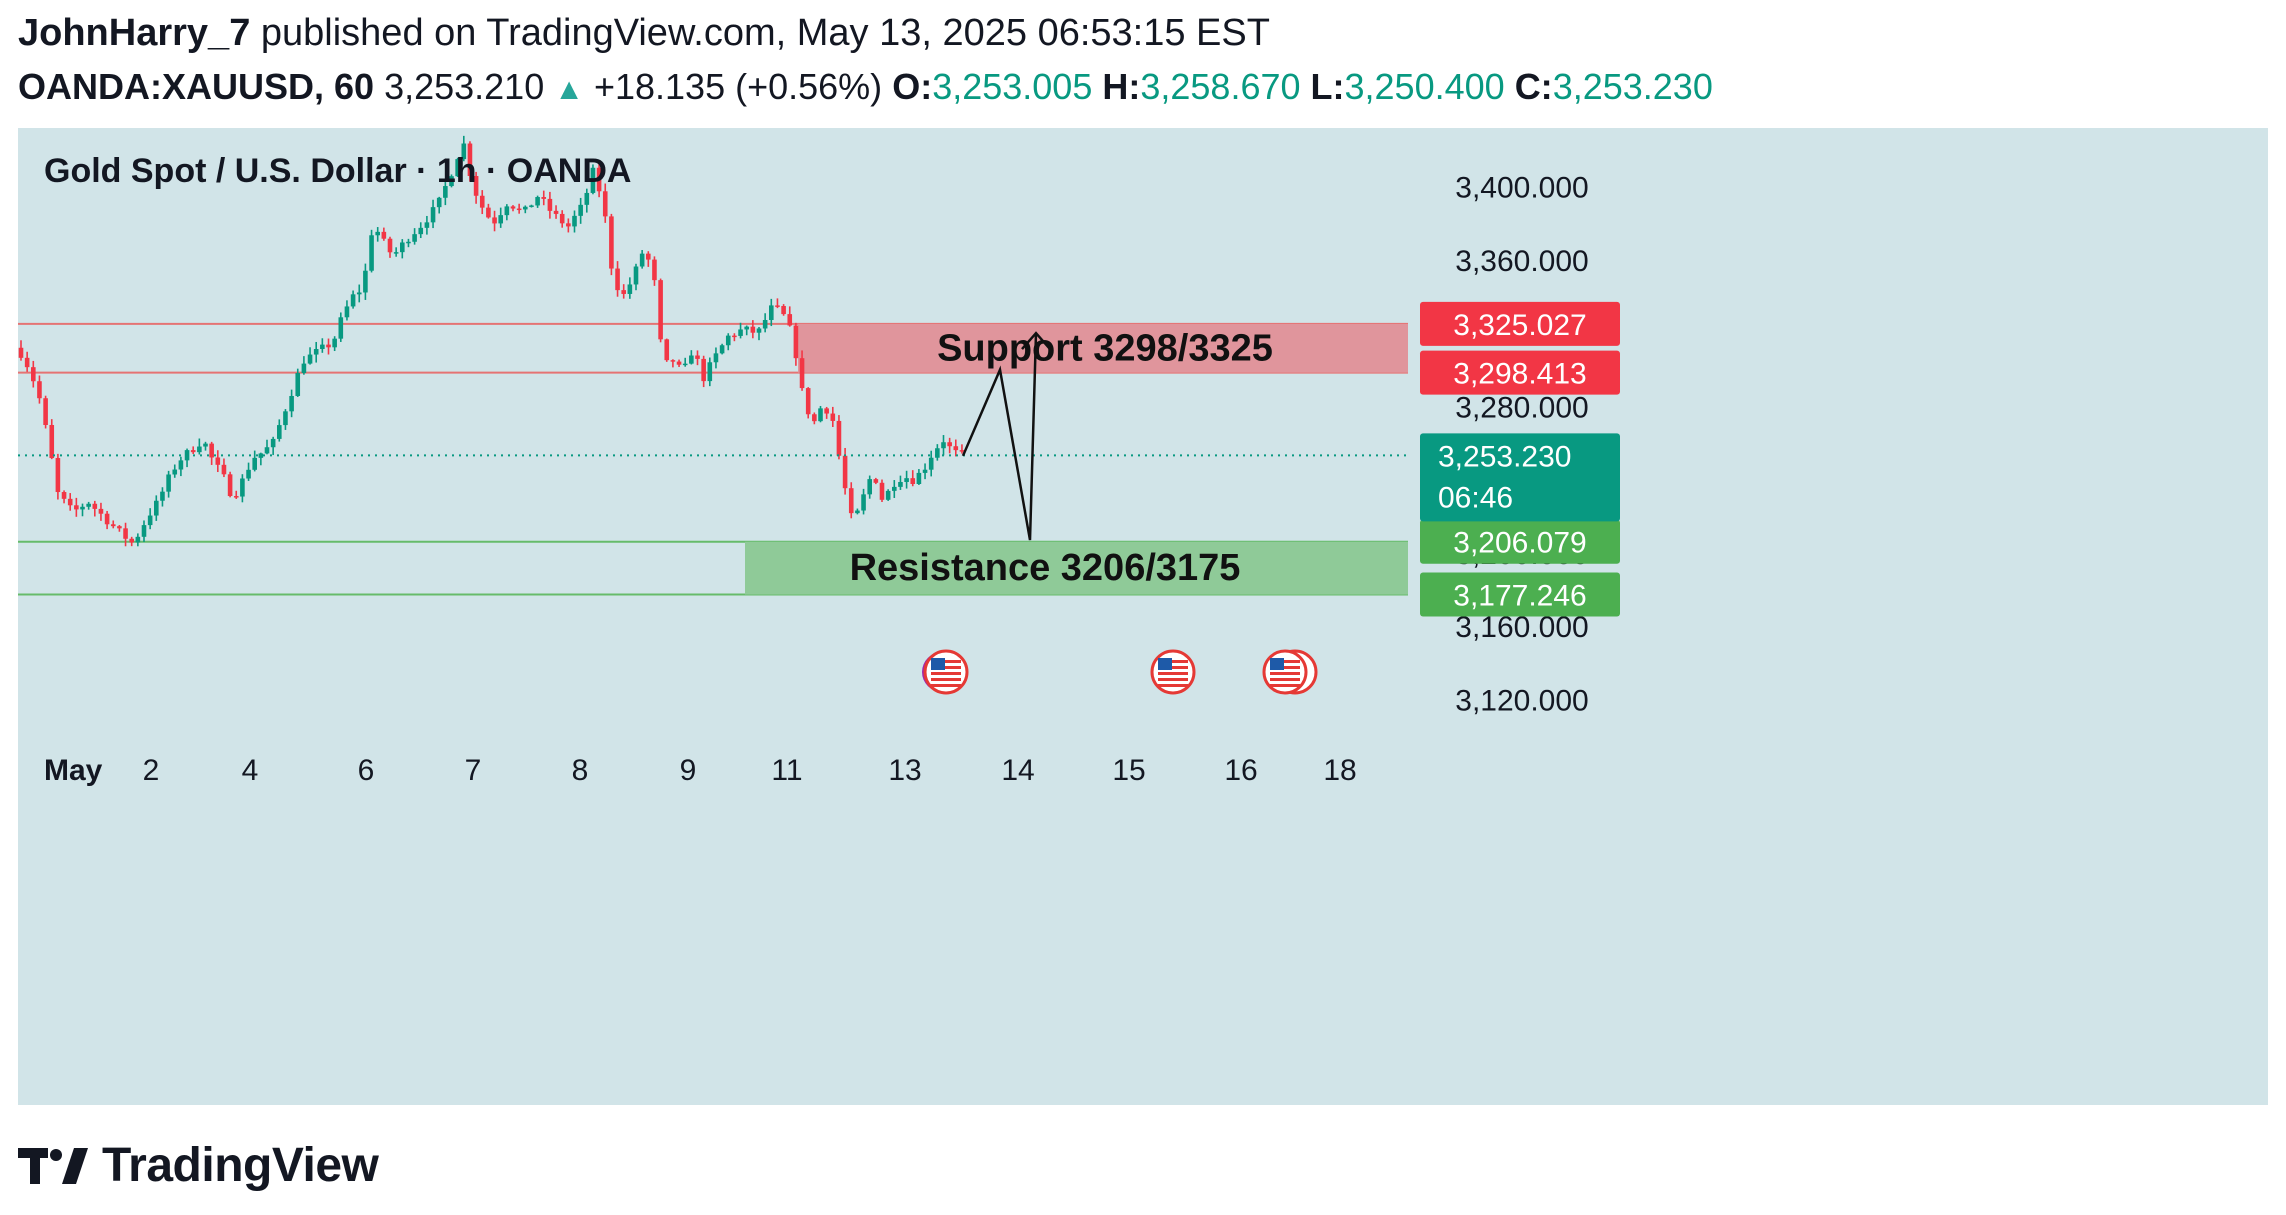 This screenshot has width=2286, height=1215. What do you see at coordinates (473, 770) in the screenshot?
I see `x-tick-label: 7` at bounding box center [473, 770].